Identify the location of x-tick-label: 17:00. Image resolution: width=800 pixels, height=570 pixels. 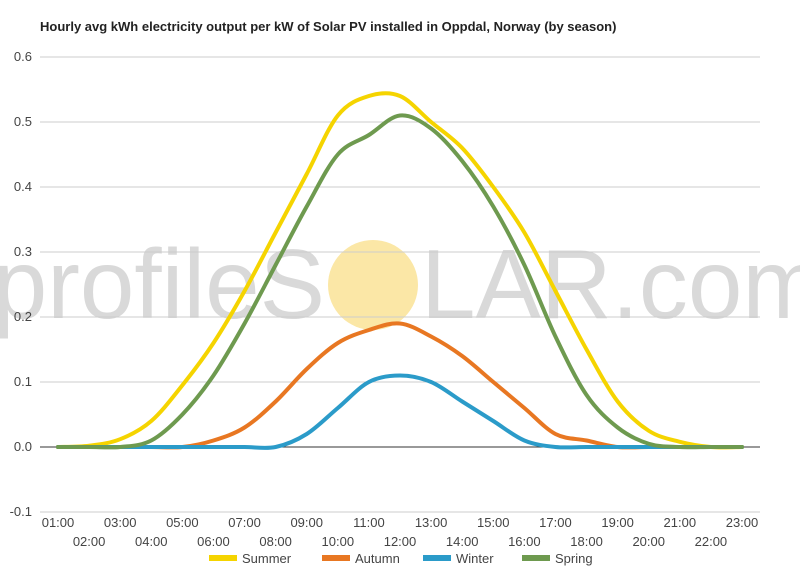
(555, 522).